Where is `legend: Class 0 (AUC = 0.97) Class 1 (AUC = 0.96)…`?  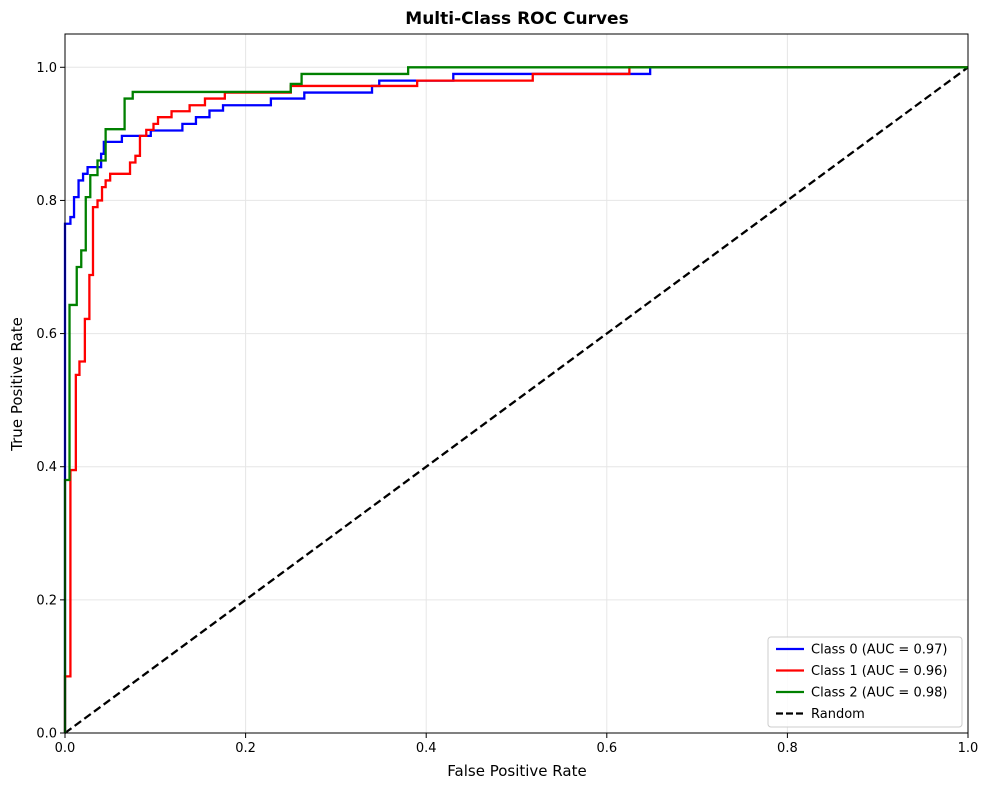
legend: Class 0 (AUC = 0.97) Class 1 (AUC = 0.96)… is located at coordinates (865, 682).